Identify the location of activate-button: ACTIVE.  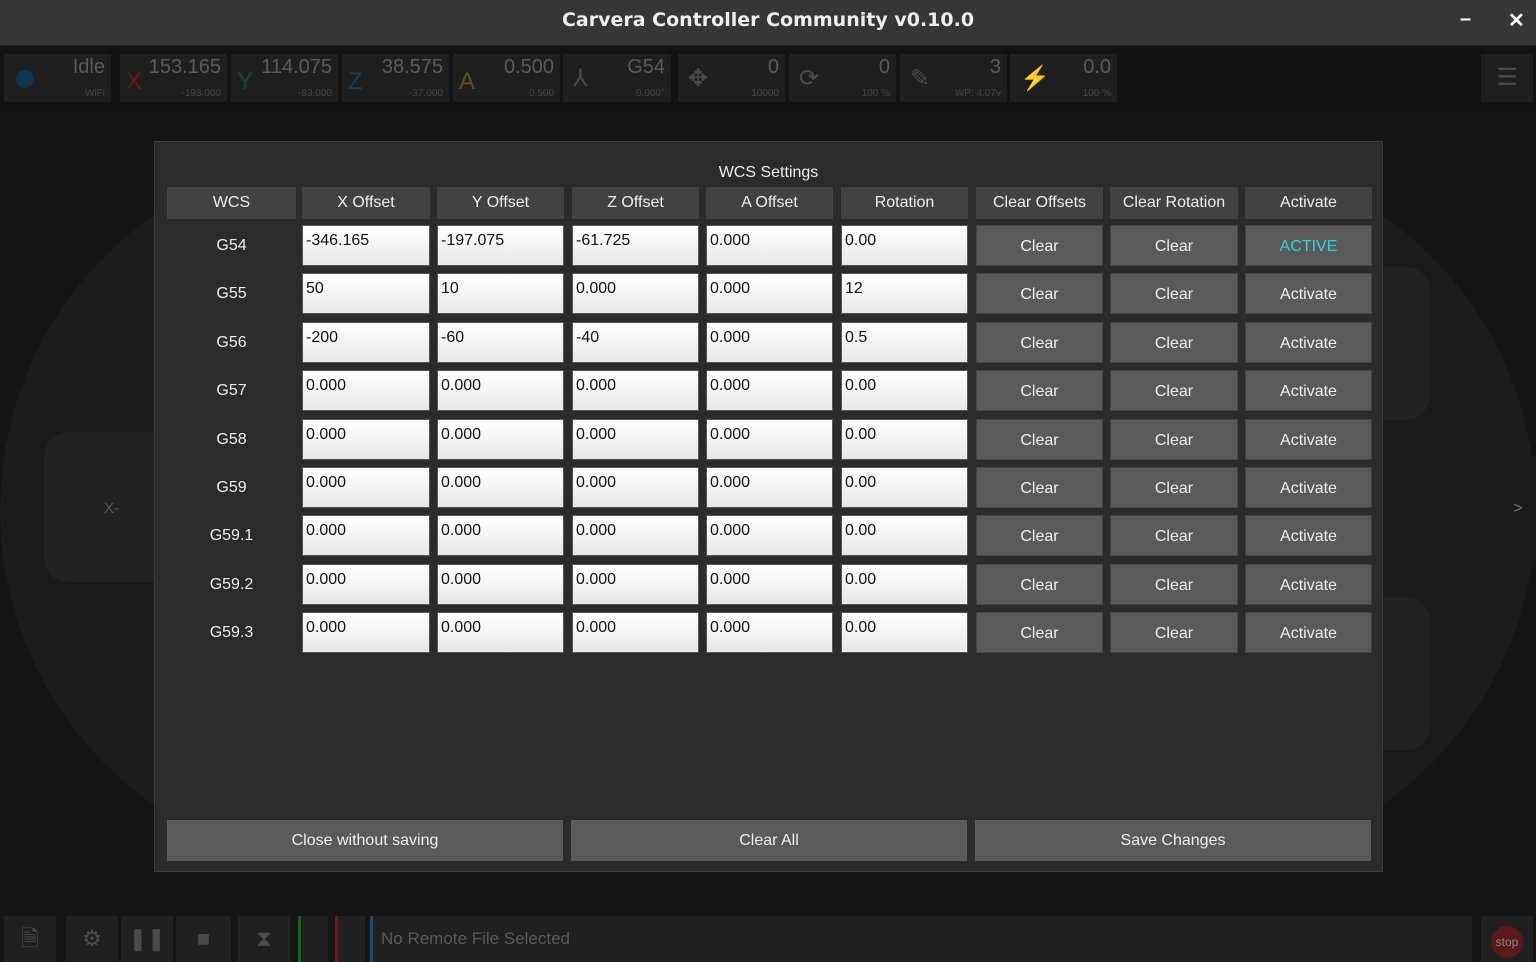
(1308, 245).